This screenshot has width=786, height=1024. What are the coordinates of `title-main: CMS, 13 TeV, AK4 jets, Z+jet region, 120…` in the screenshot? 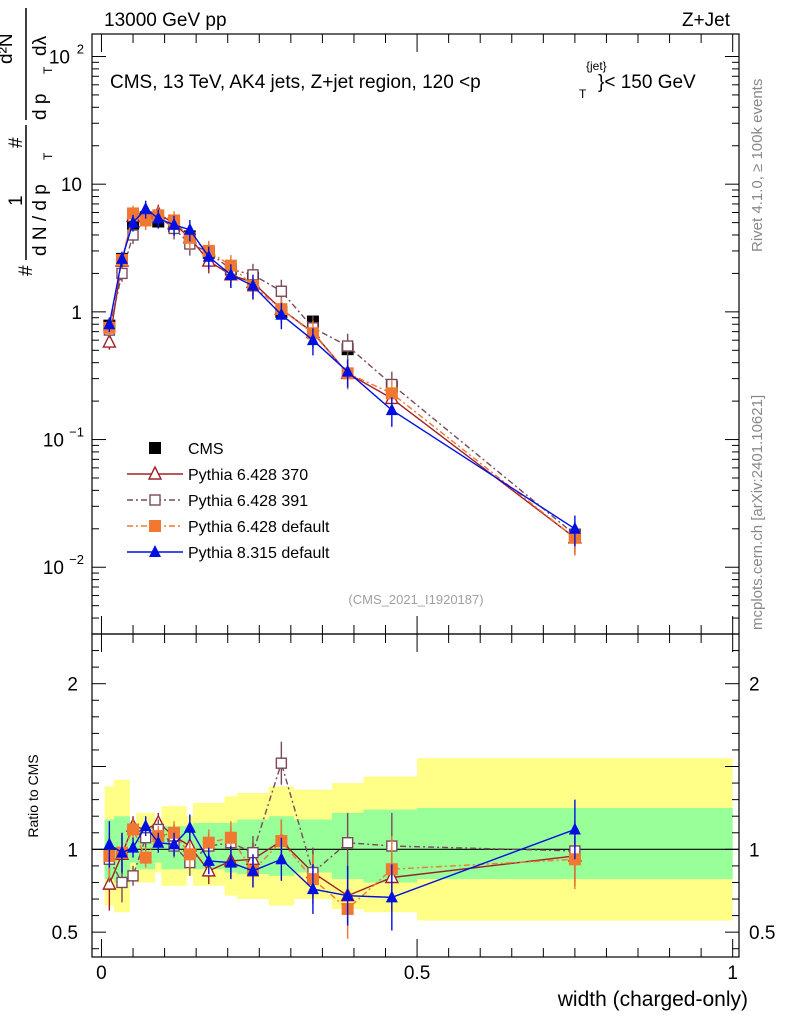 It's located at (295, 82).